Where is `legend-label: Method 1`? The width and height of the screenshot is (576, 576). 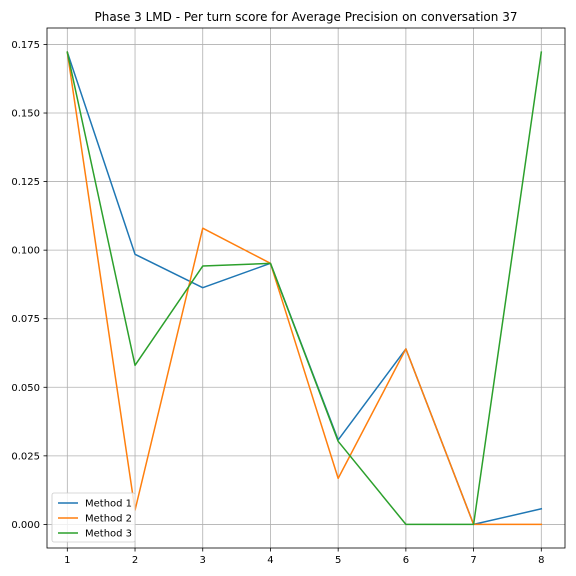 legend-label: Method 1 is located at coordinates (108, 504).